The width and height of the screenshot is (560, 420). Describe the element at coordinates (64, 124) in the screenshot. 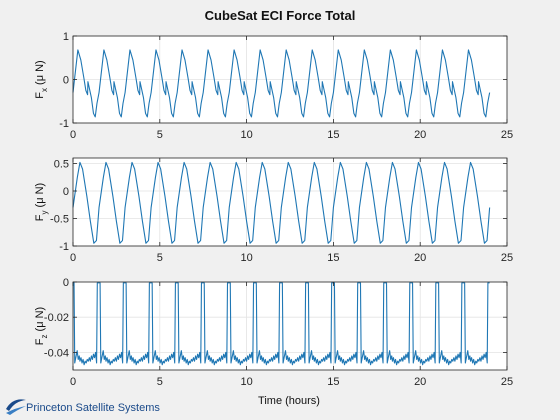

I see `y-tick-label-fx-0: -1` at that location.